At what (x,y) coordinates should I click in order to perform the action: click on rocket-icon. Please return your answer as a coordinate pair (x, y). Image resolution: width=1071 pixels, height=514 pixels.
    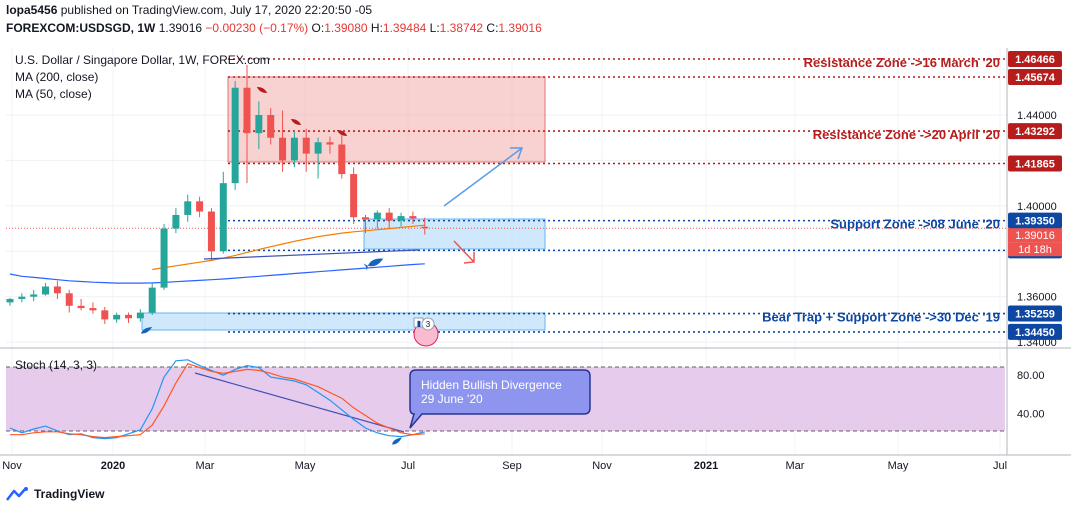
    Looking at the image, I should click on (373, 264).